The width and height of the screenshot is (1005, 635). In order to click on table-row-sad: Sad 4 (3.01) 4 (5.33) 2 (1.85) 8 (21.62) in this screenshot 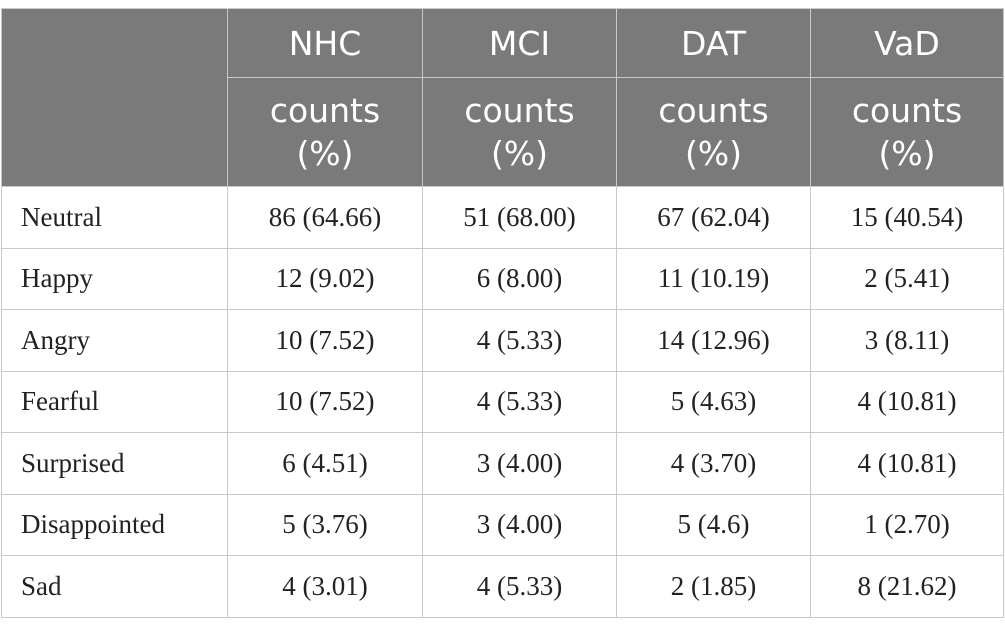, I will do `click(502, 586)`.